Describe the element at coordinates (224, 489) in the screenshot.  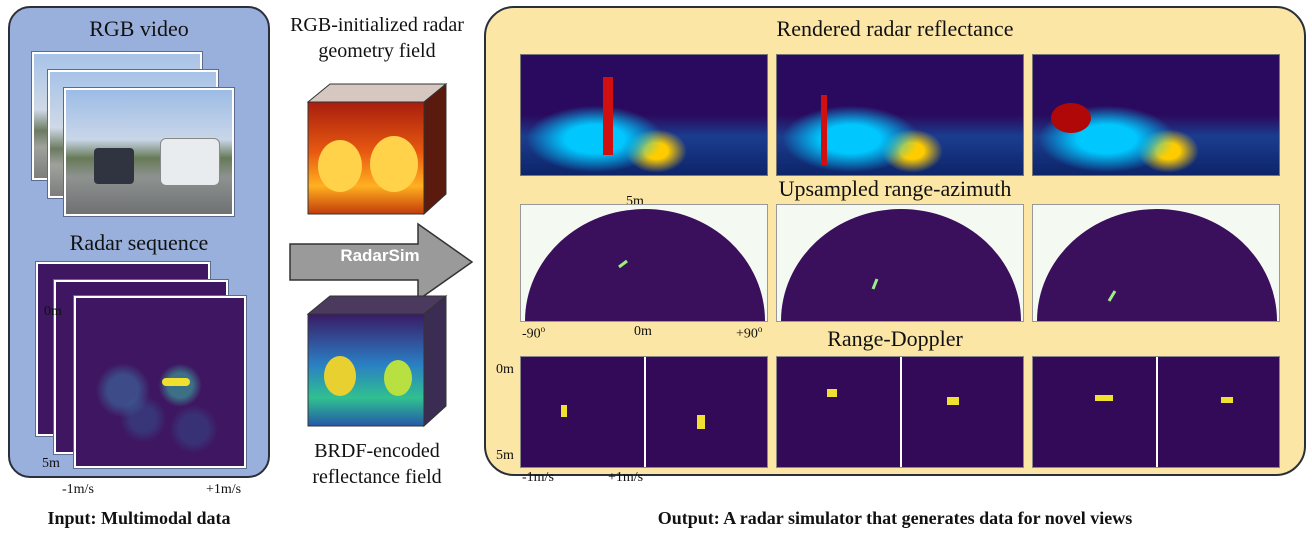
I see `radar-tick-plus-1ms: +1m/s` at that location.